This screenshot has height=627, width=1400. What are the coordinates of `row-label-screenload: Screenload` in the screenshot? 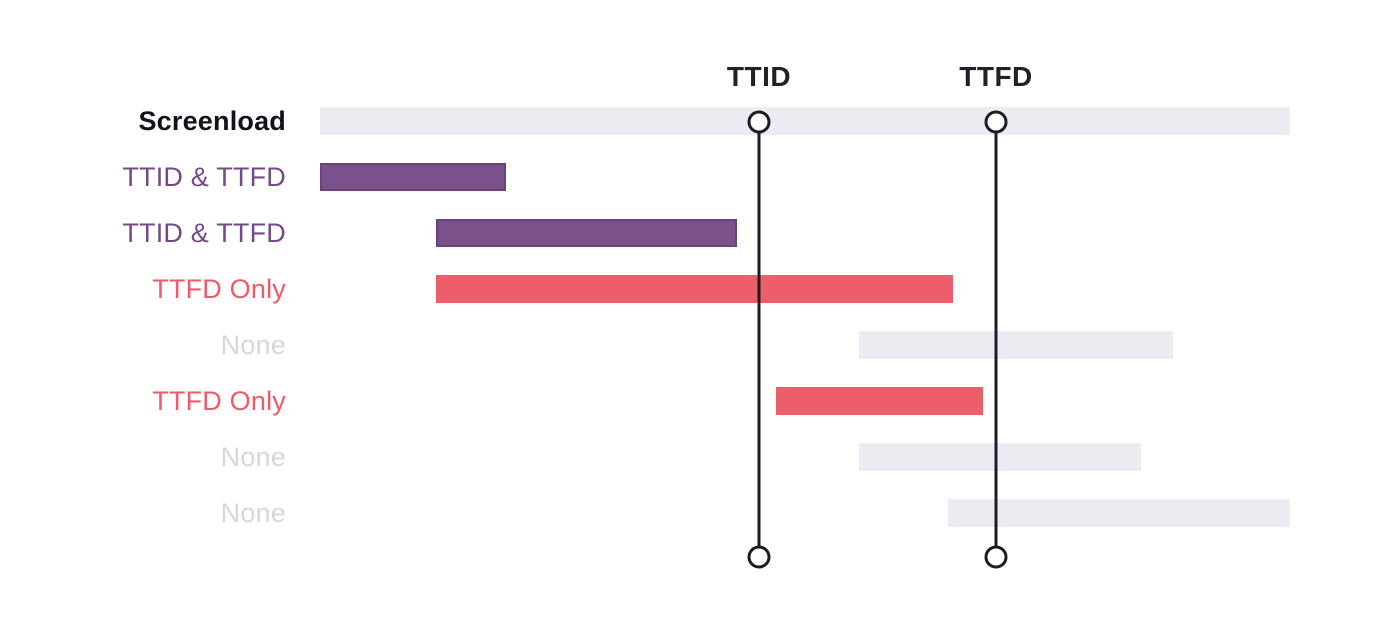 It's located at (212, 121).